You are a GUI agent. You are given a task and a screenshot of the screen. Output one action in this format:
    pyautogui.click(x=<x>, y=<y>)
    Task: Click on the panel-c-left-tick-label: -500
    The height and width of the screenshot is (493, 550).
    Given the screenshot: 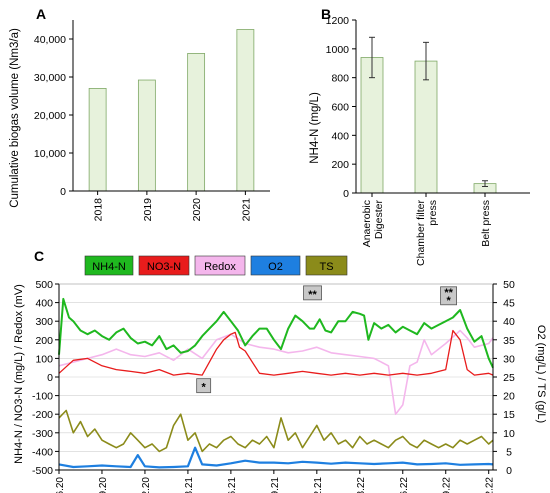 What is the action you would take?
    pyautogui.click(x=42, y=471)
    